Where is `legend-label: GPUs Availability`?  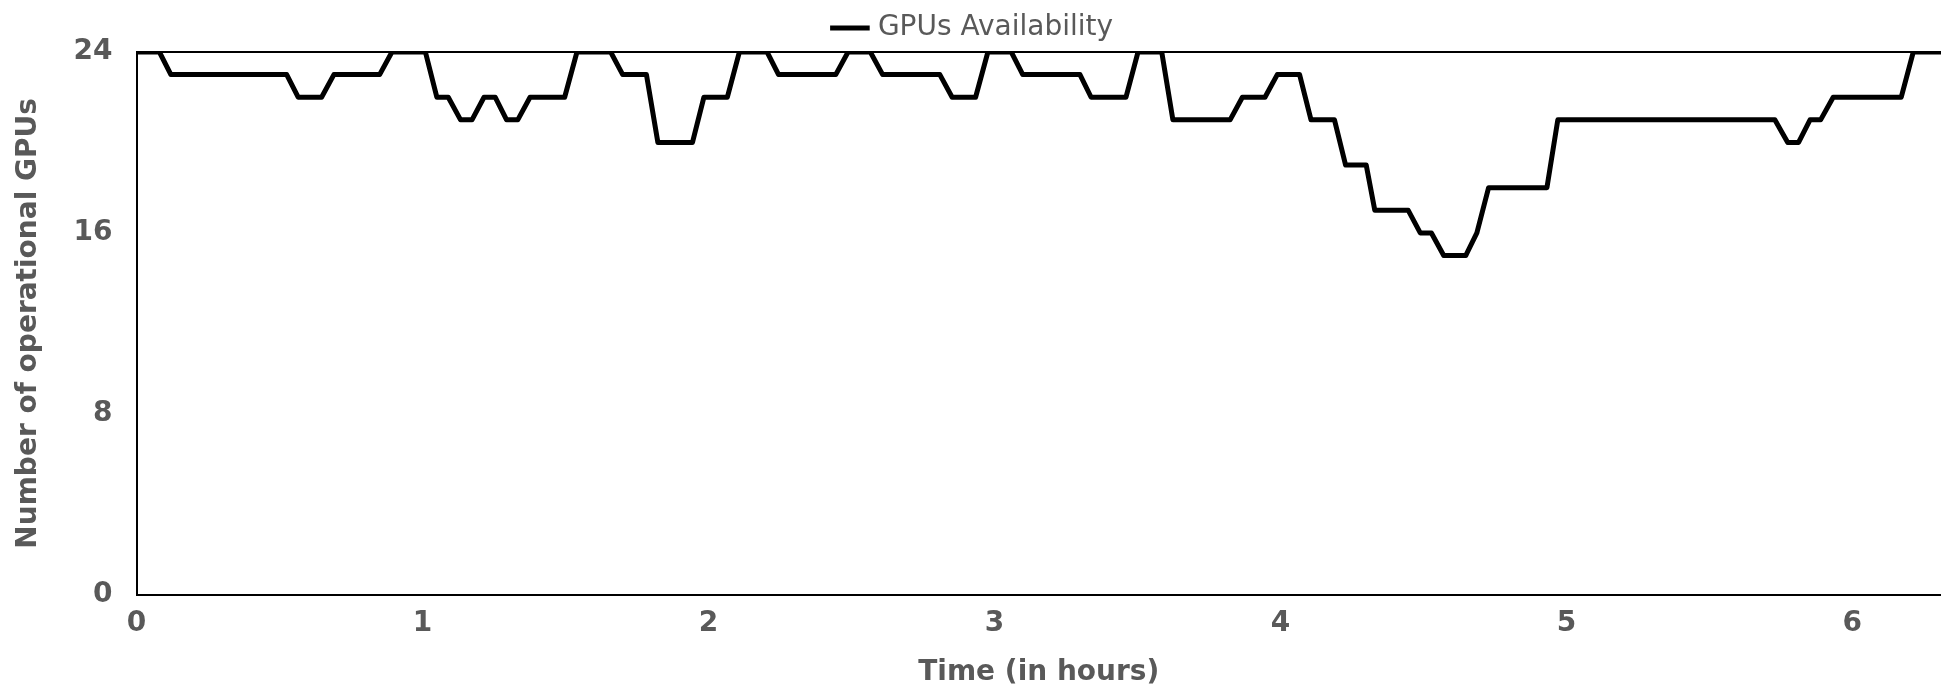
legend-label: GPUs Availability is located at coordinates (995, 26).